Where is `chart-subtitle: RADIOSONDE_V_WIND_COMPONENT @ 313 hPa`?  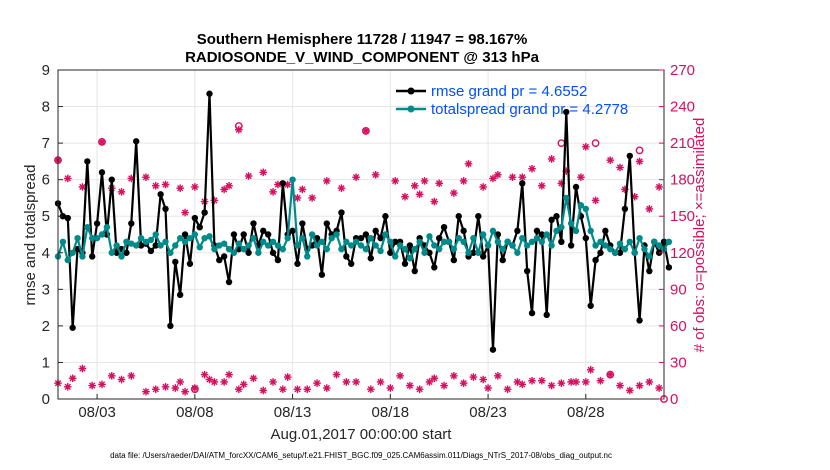
chart-subtitle: RADIOSONDE_V_WIND_COMPONENT @ 313 hPa is located at coordinates (362, 57).